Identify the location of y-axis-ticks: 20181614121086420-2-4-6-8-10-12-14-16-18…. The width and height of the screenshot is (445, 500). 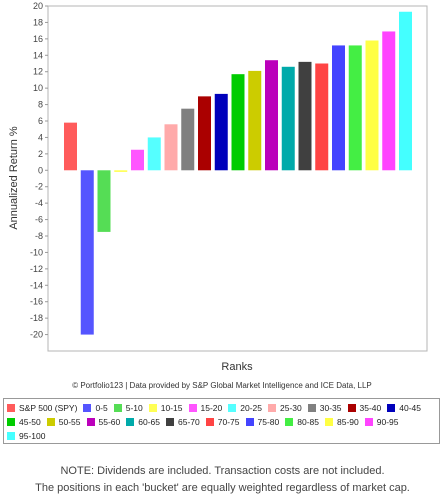
(39, 170).